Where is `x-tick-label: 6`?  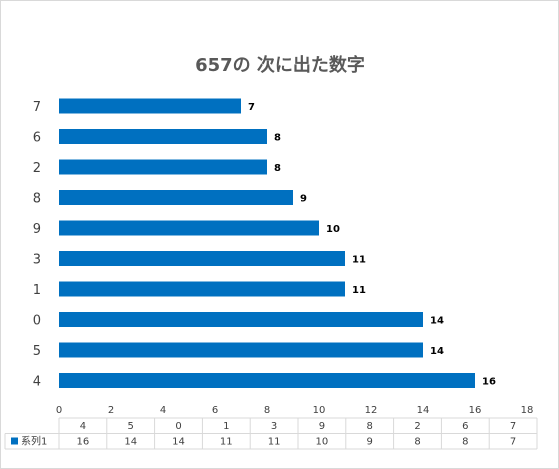
x-tick-label: 6 is located at coordinates (215, 410).